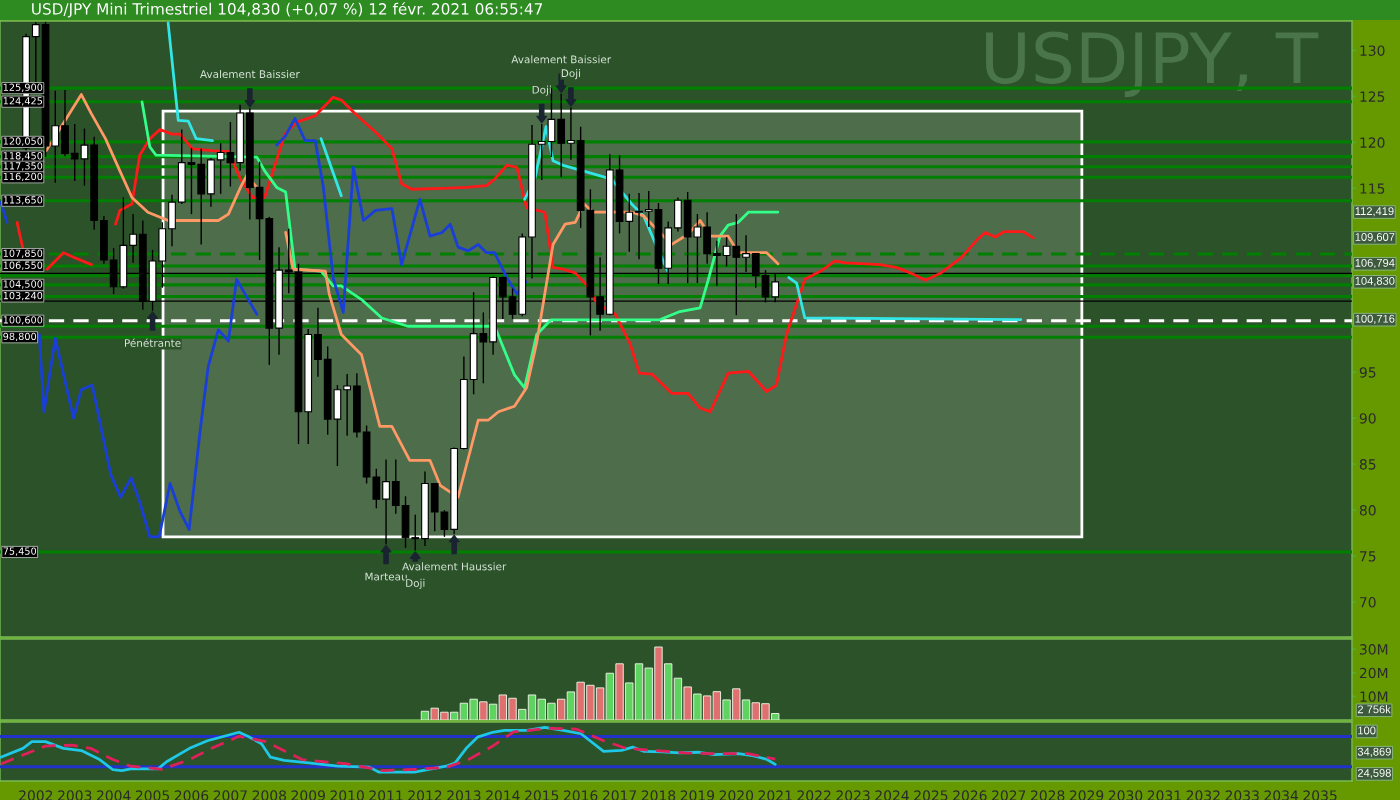  Describe the element at coordinates (1374, 709) in the screenshot. I see `text: 2 756k` at that location.